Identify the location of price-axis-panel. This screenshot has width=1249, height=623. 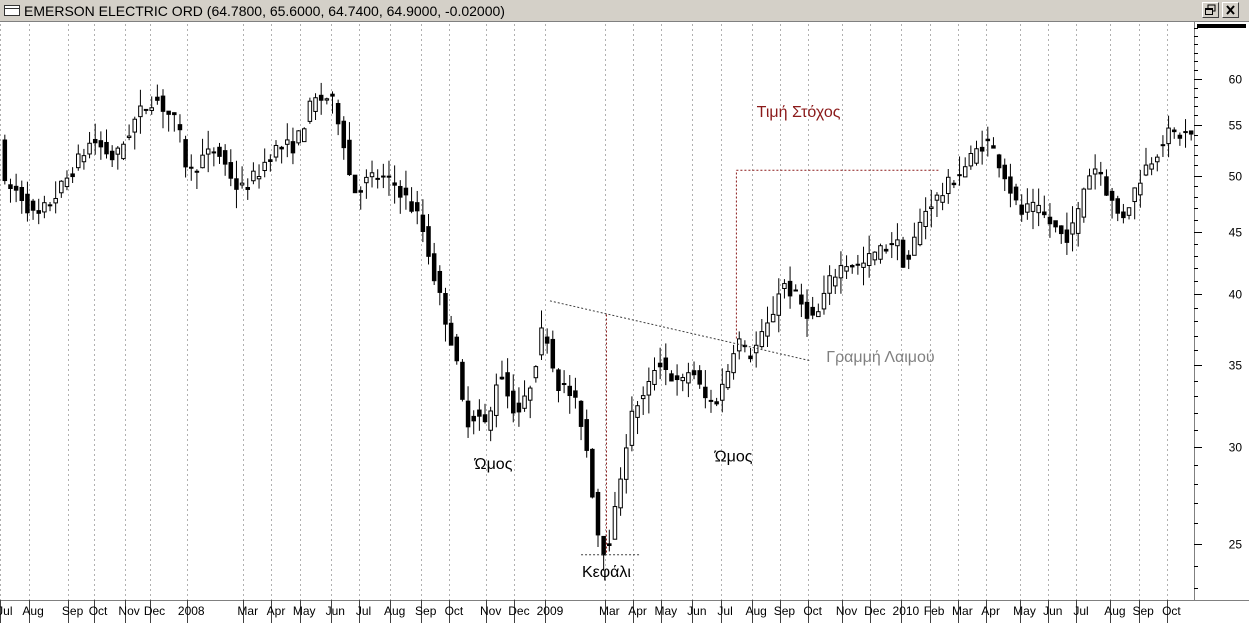
(1221, 322).